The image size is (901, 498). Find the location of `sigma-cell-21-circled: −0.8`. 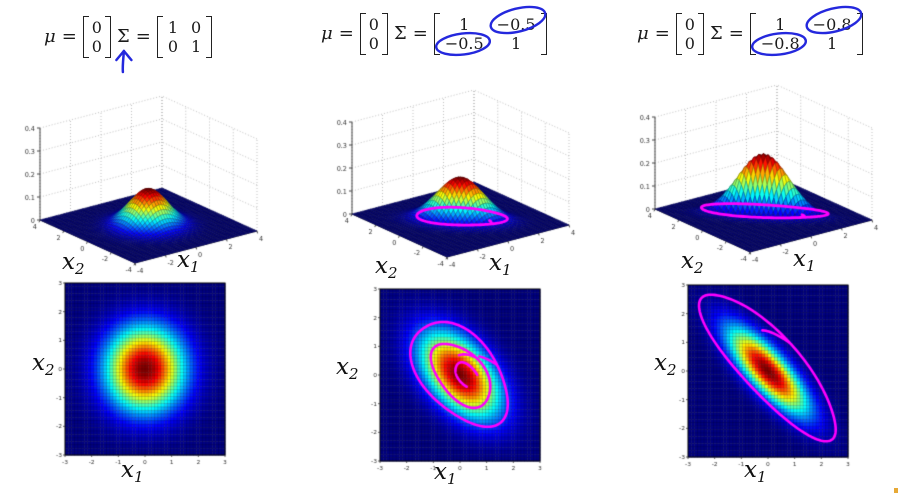

sigma-cell-21-circled: −0.8 is located at coordinates (778, 44).